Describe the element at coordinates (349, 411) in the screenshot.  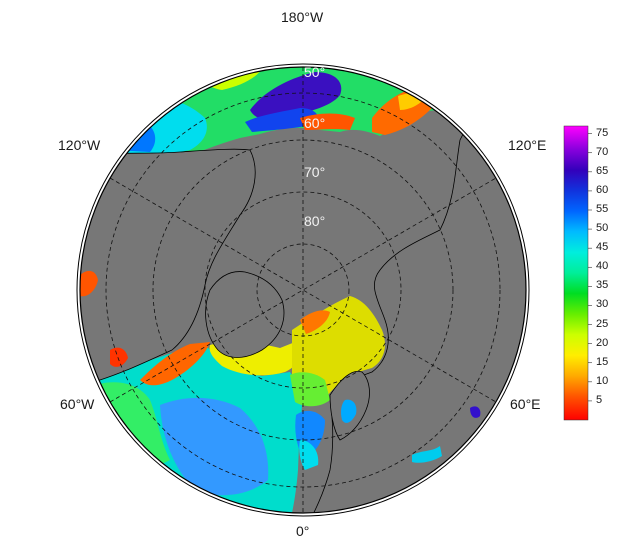
I see `baltic-blue` at that location.